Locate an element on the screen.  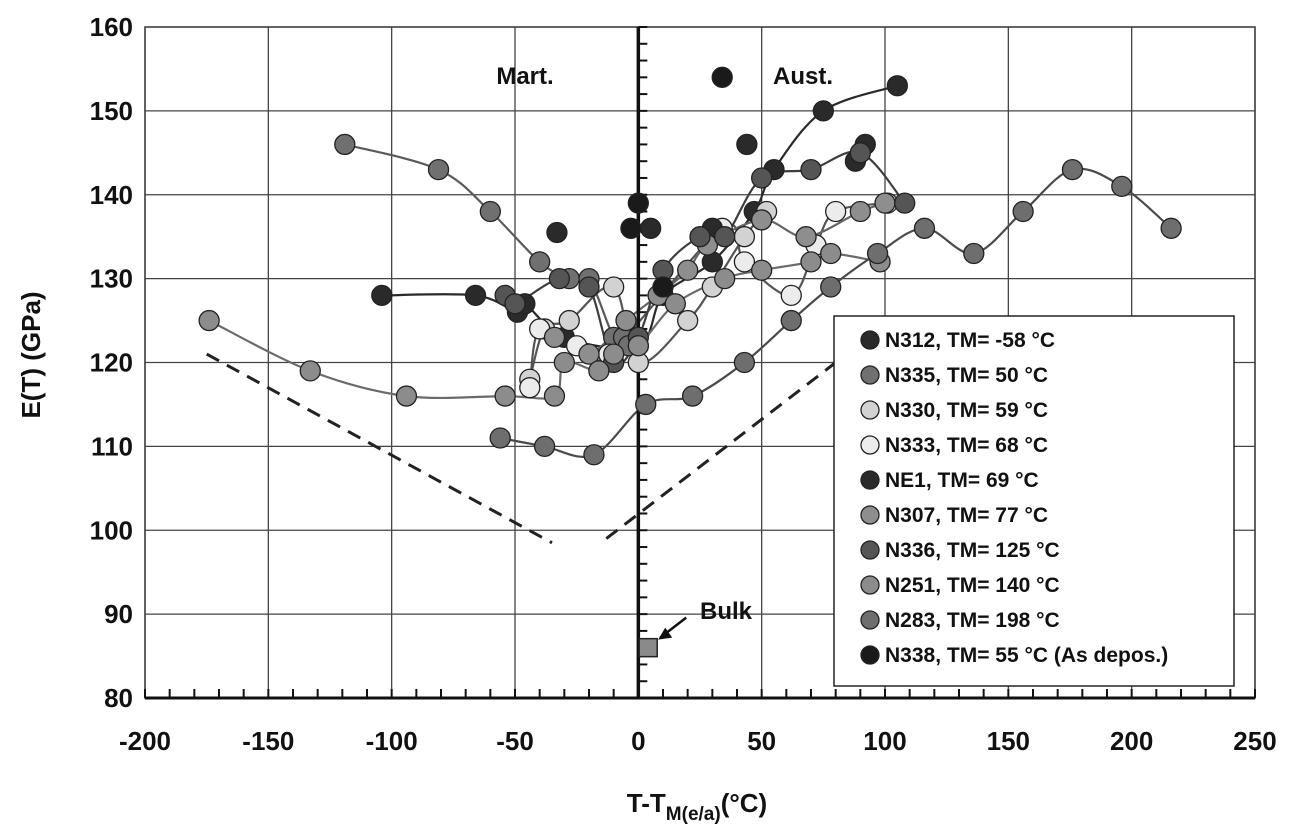
x-tick-label: 0 is located at coordinates (638, 741).